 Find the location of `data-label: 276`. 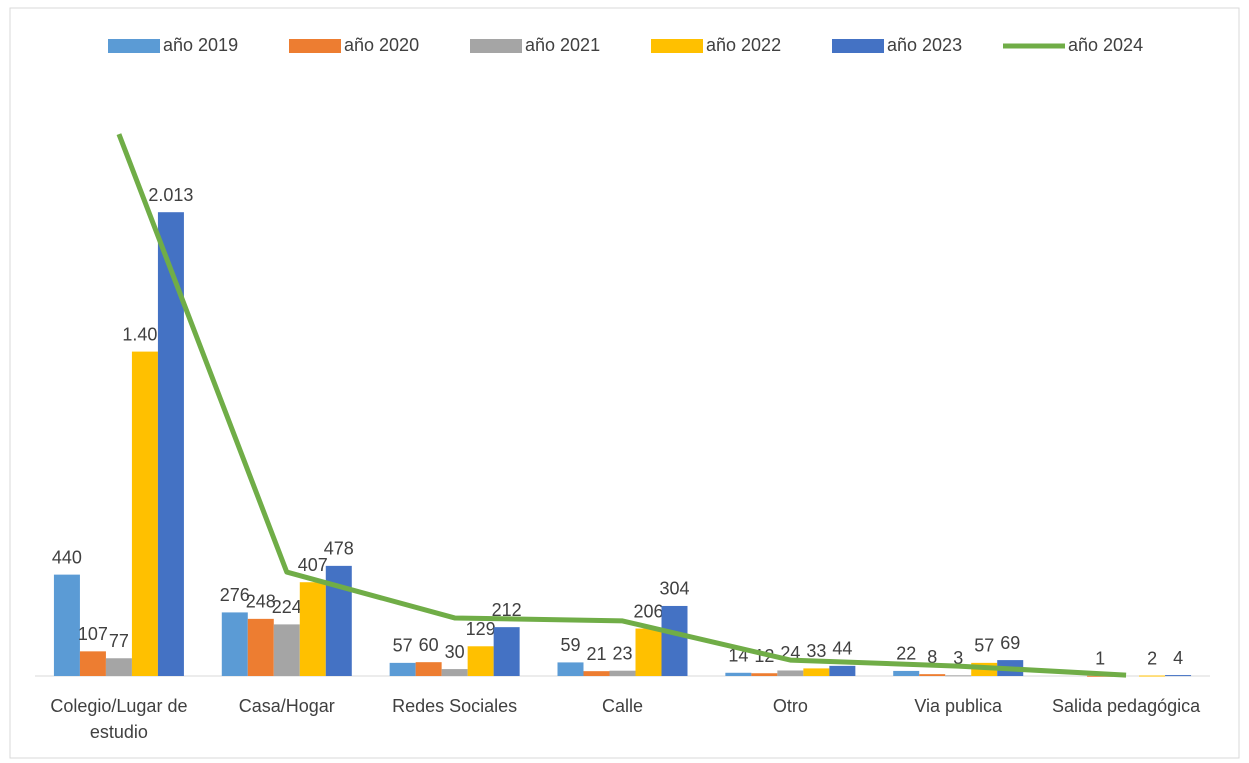

data-label: 276 is located at coordinates (235, 595).